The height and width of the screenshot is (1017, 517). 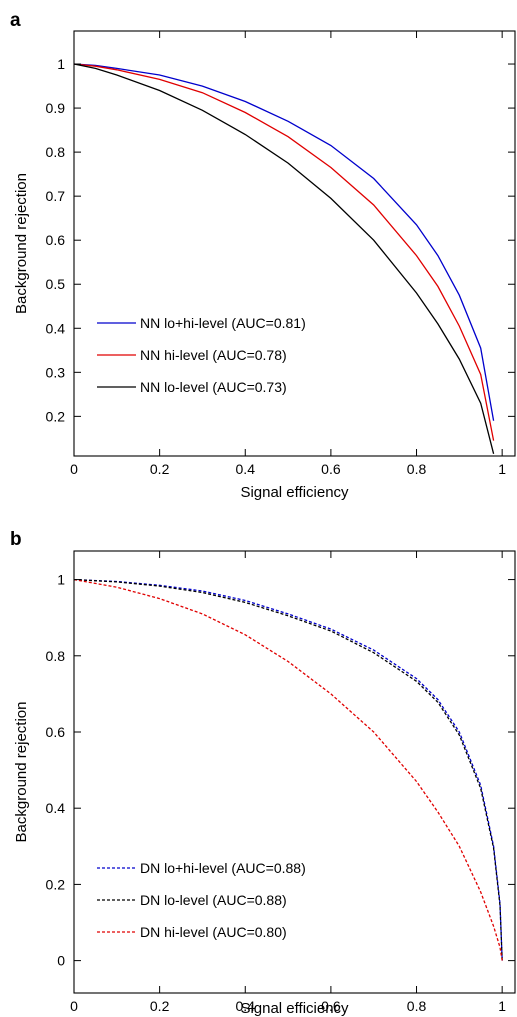 What do you see at coordinates (213, 387) in the screenshot?
I see `legend-label-2: NN lo-level (AUC=0.73)` at bounding box center [213, 387].